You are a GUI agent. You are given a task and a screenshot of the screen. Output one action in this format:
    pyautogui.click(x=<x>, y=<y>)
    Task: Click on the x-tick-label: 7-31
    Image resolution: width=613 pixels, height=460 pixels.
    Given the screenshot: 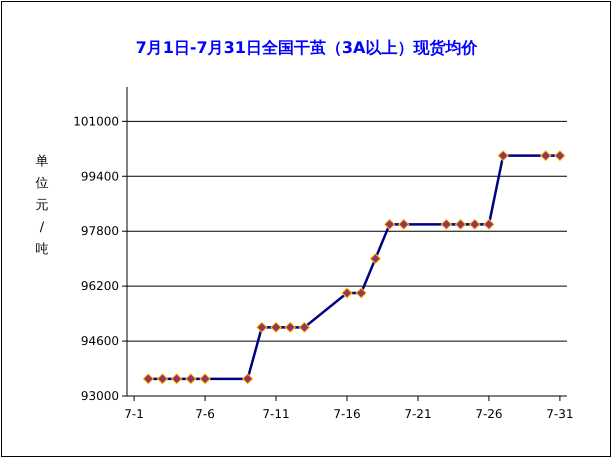 What is the action you would take?
    pyautogui.click(x=560, y=414)
    